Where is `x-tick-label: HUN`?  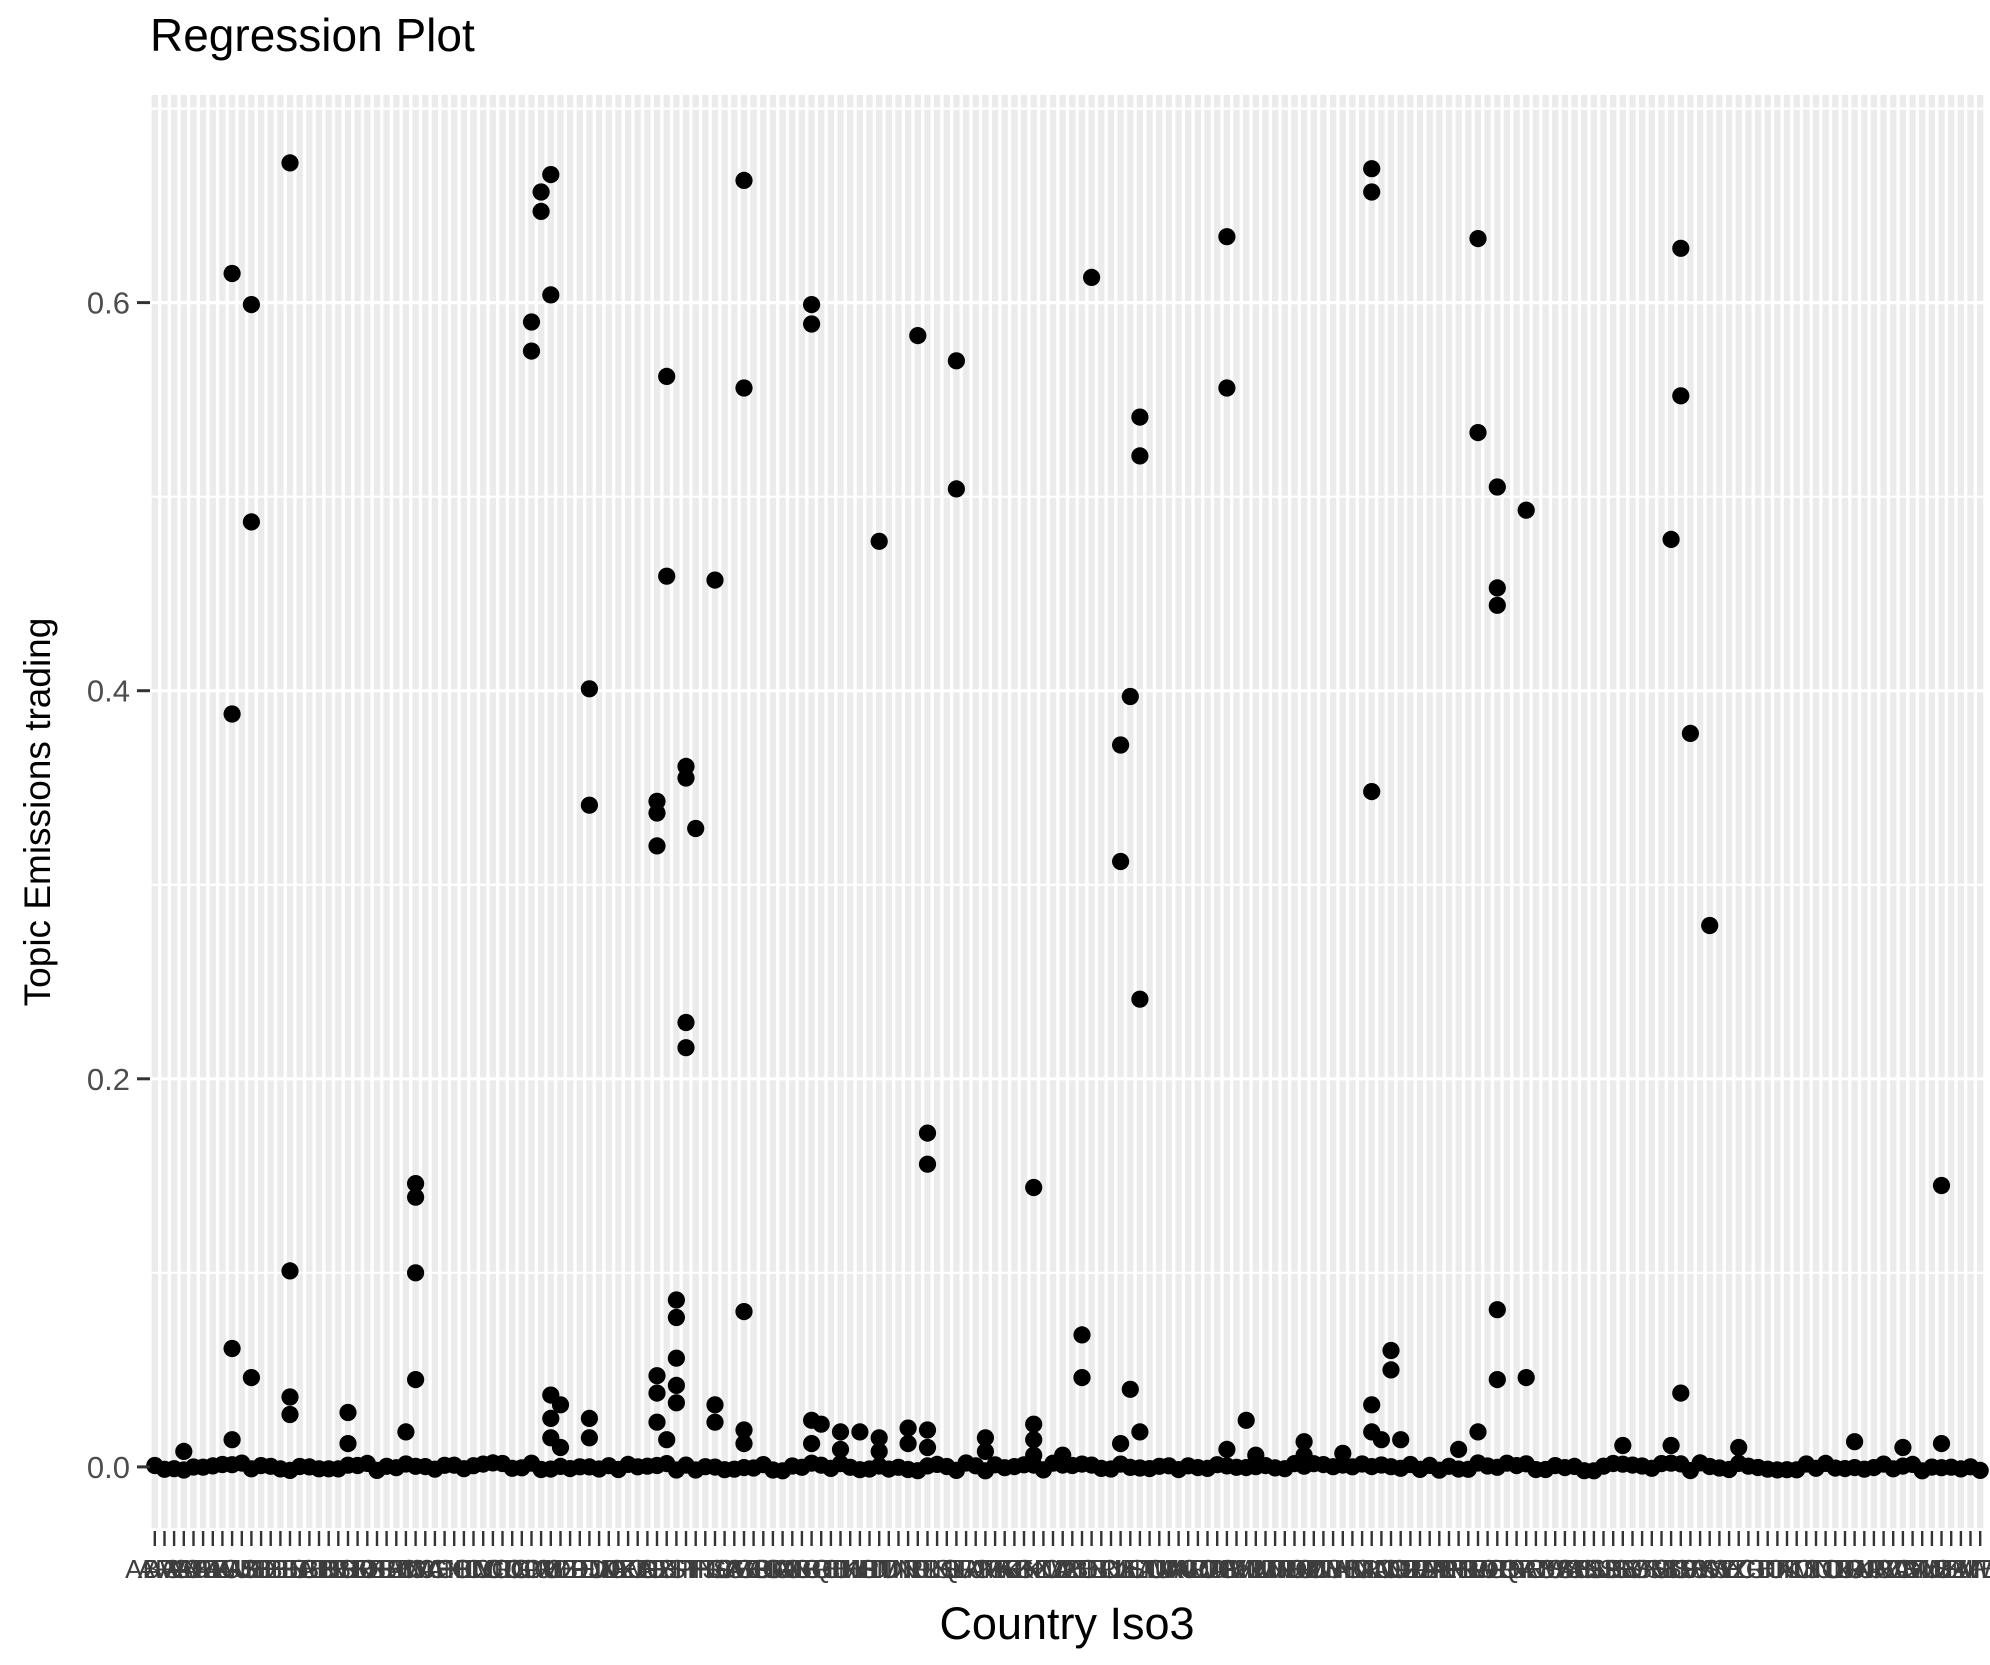 x-tick-label: HUN is located at coordinates (889, 1569).